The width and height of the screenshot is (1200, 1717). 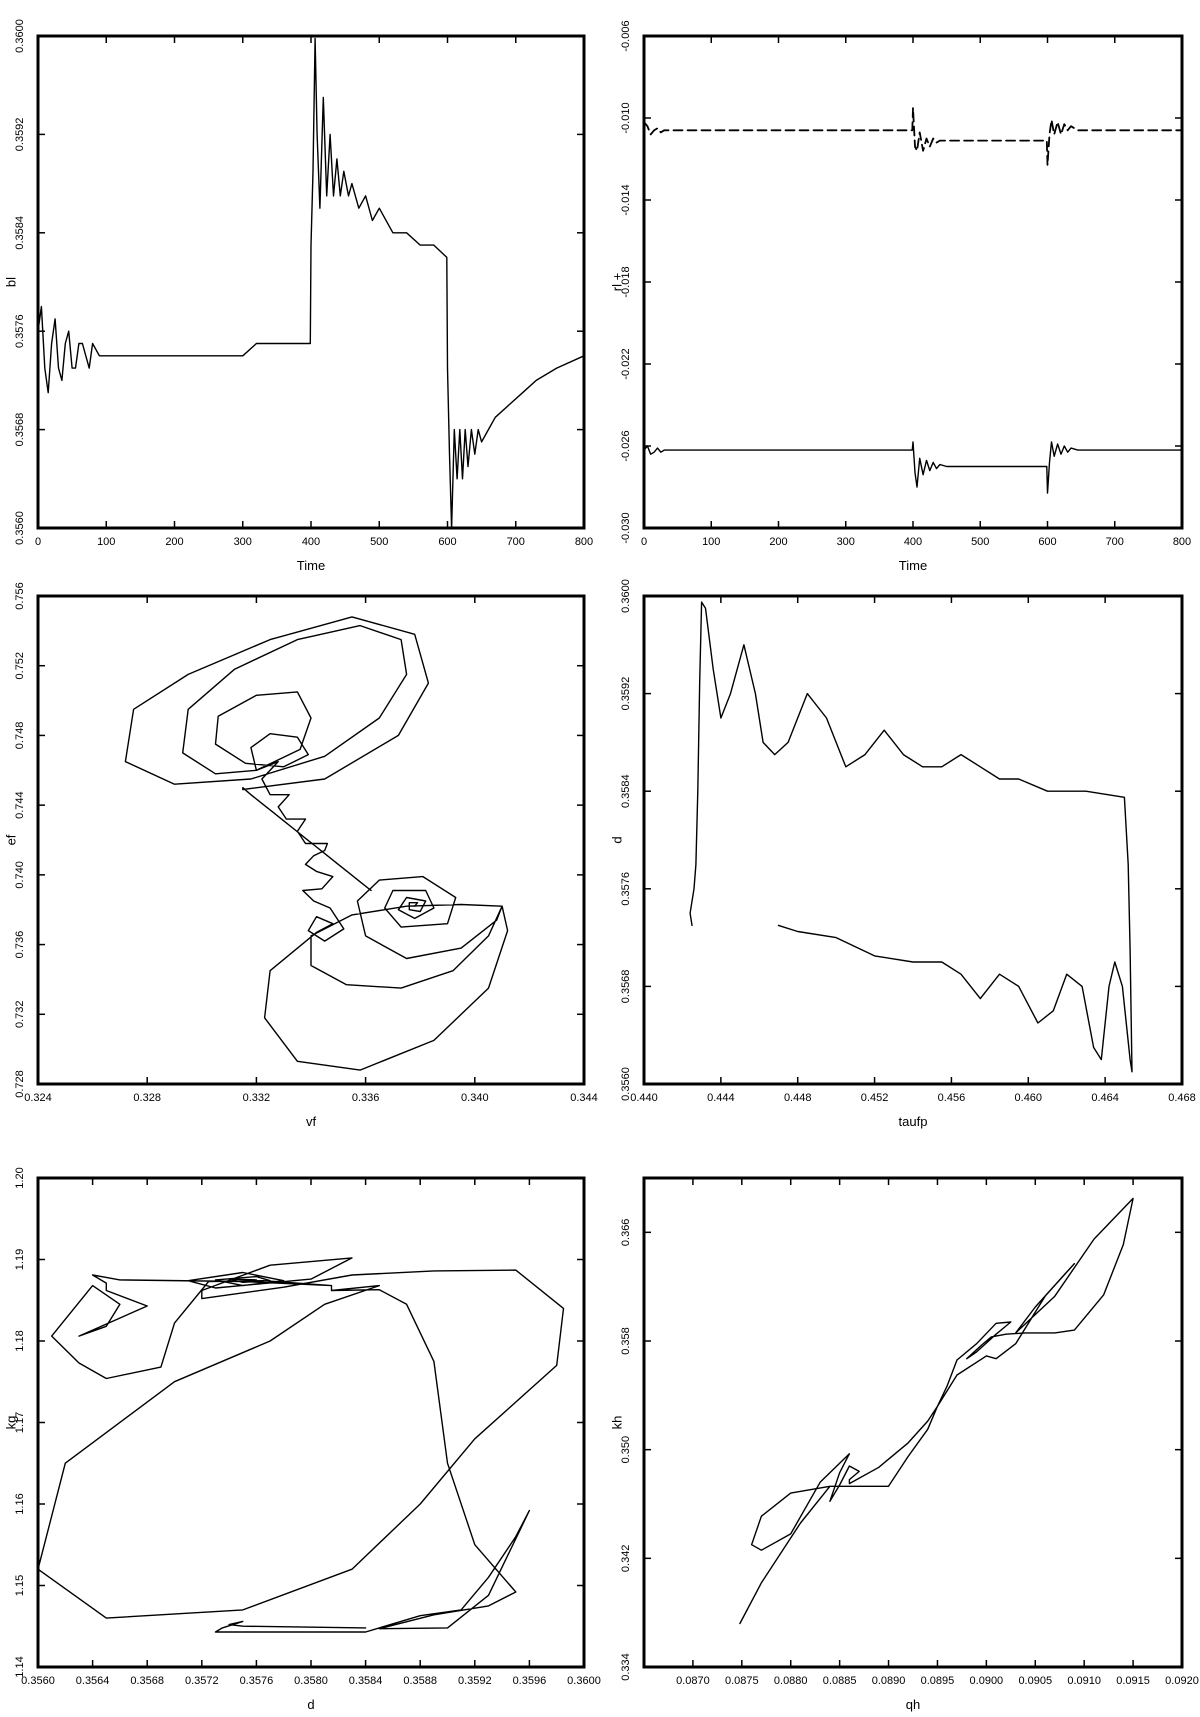 I want to click on x-tick-label: 0.336, so click(x=366, y=1098).